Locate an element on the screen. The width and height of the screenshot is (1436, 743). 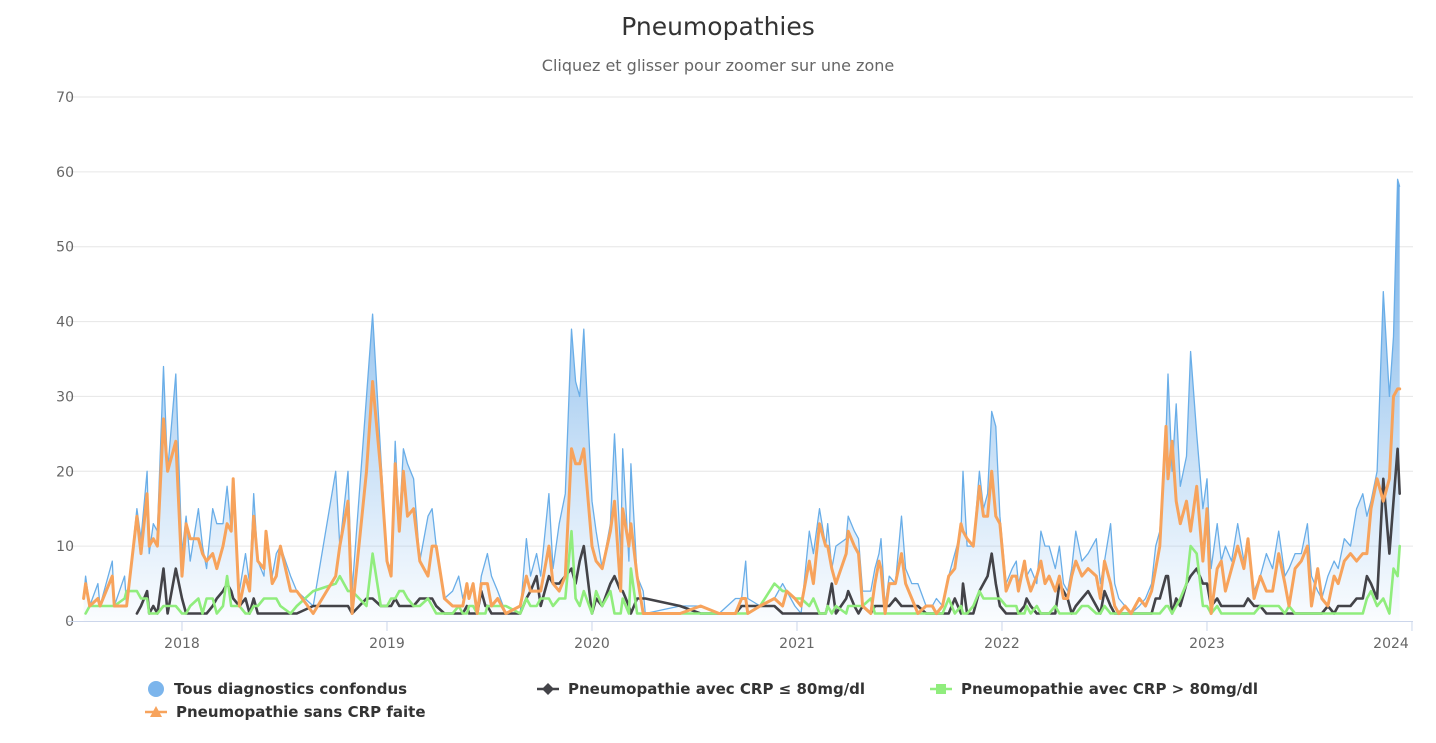
series-2-line is located at coordinates (742, 572).